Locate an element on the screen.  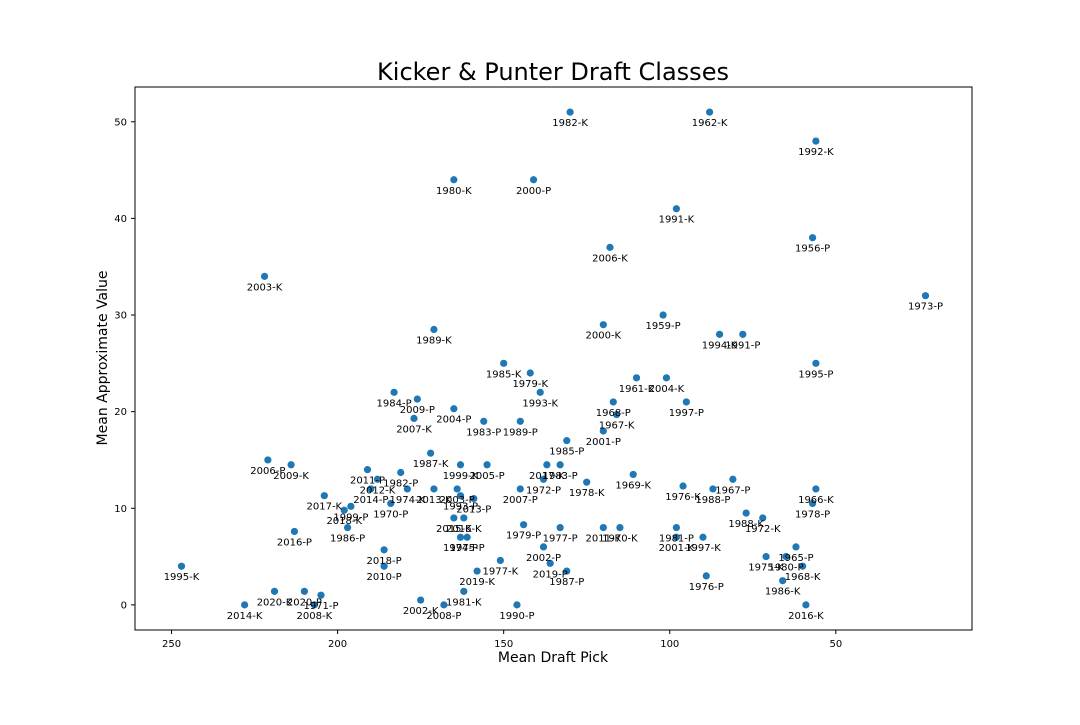
data-label: 1989-P is located at coordinates (520, 432).